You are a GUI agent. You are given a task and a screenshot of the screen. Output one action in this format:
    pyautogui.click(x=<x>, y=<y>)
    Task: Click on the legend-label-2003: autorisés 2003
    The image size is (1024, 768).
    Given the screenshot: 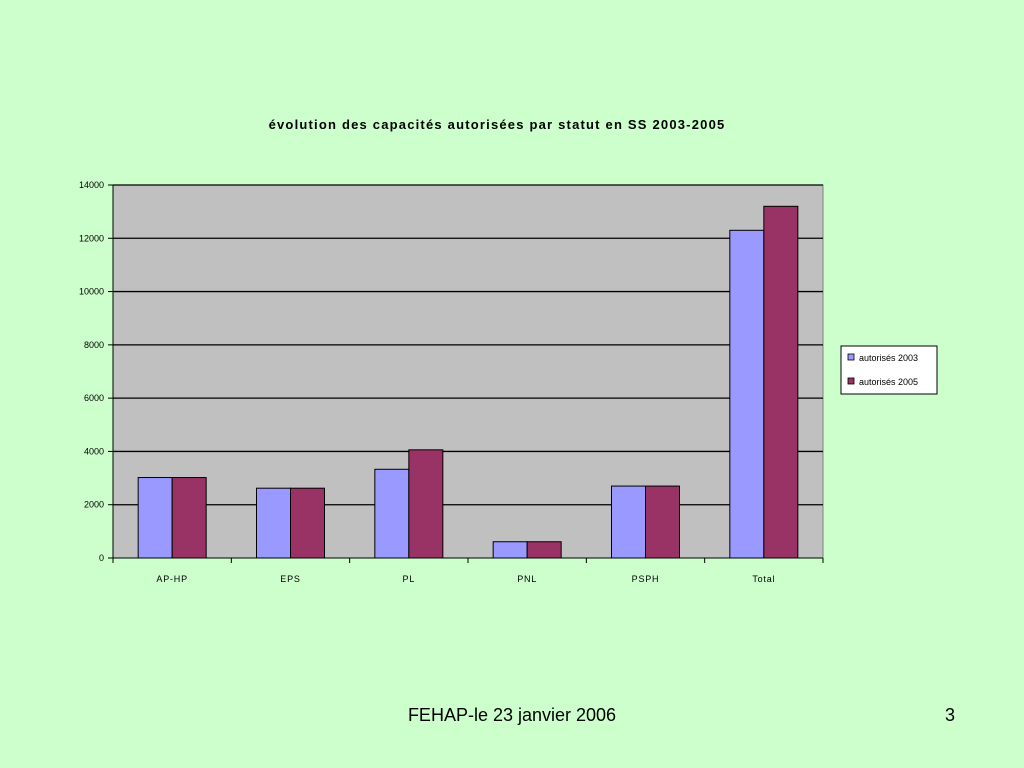 What is the action you would take?
    pyautogui.click(x=888, y=358)
    